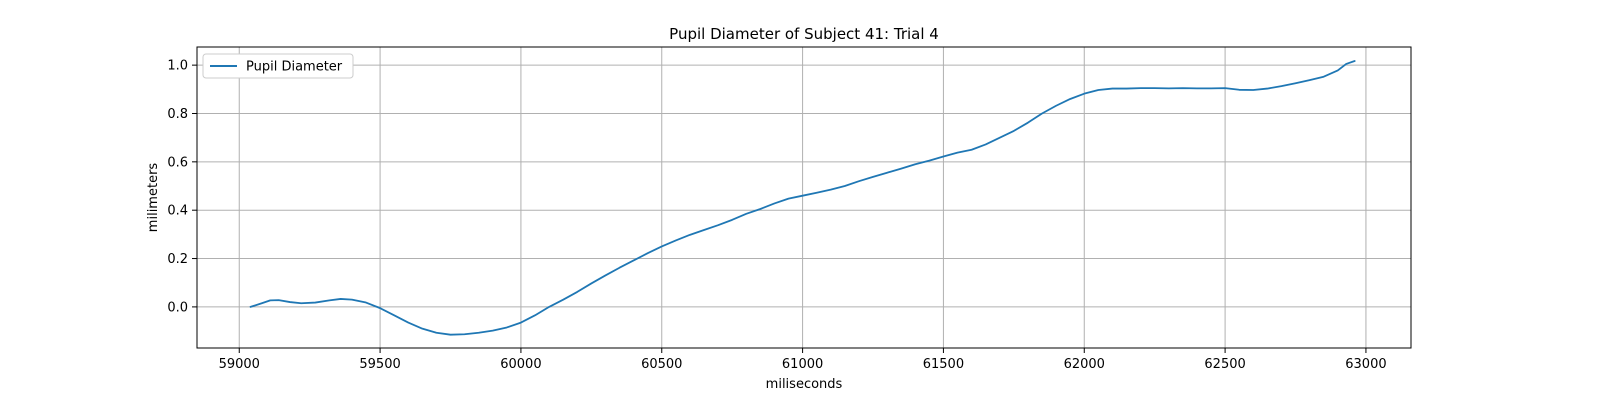 Image resolution: width=1600 pixels, height=400 pixels. What do you see at coordinates (177, 259) in the screenshot?
I see `y-tick-label: 0.2` at bounding box center [177, 259].